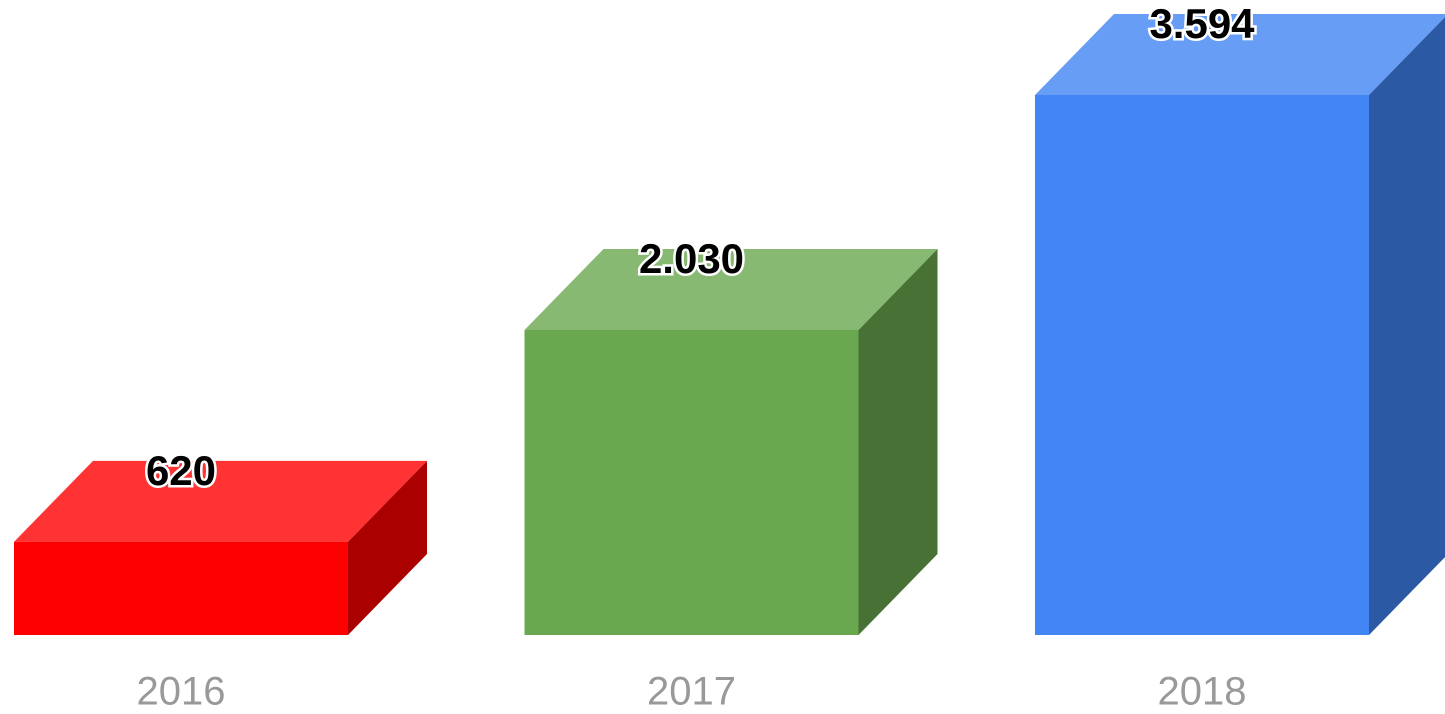 The image size is (1445, 714). Describe the element at coordinates (181, 692) in the screenshot. I see `x-tick-label: 2016` at that location.